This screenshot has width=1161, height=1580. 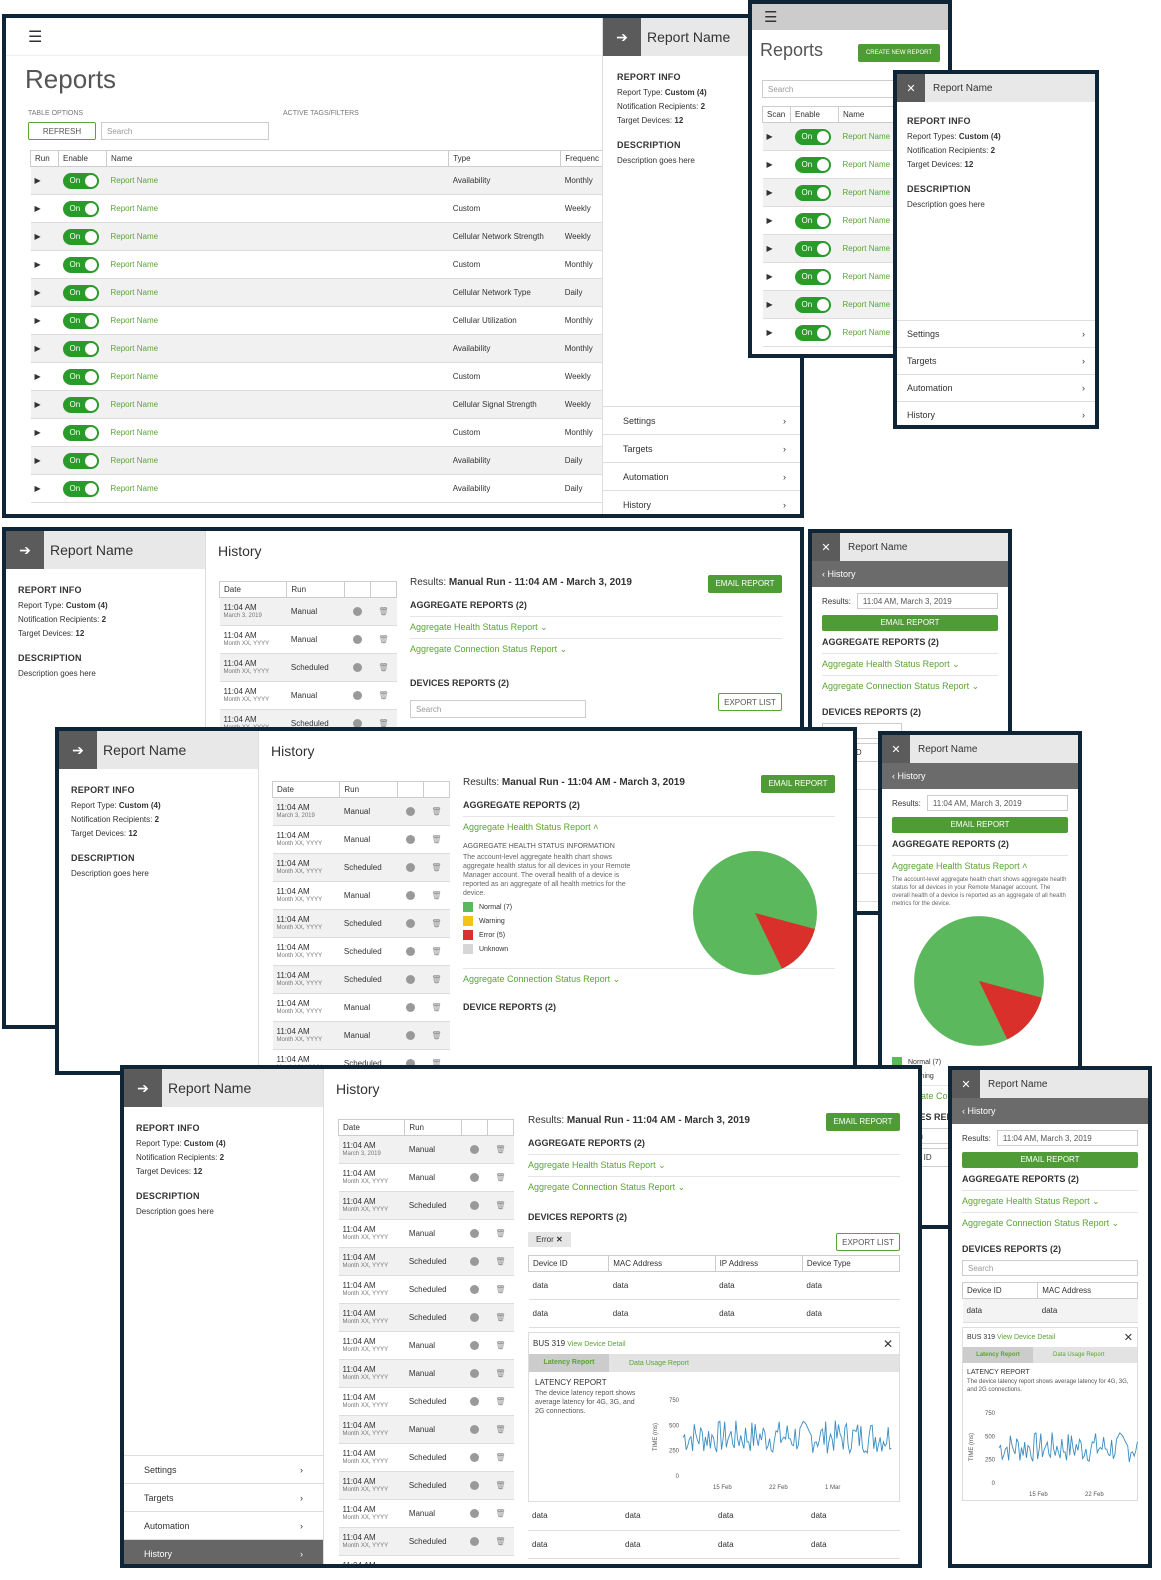 What do you see at coordinates (771, 17) in the screenshot?
I see `hamburger-icon: ☰` at bounding box center [771, 17].